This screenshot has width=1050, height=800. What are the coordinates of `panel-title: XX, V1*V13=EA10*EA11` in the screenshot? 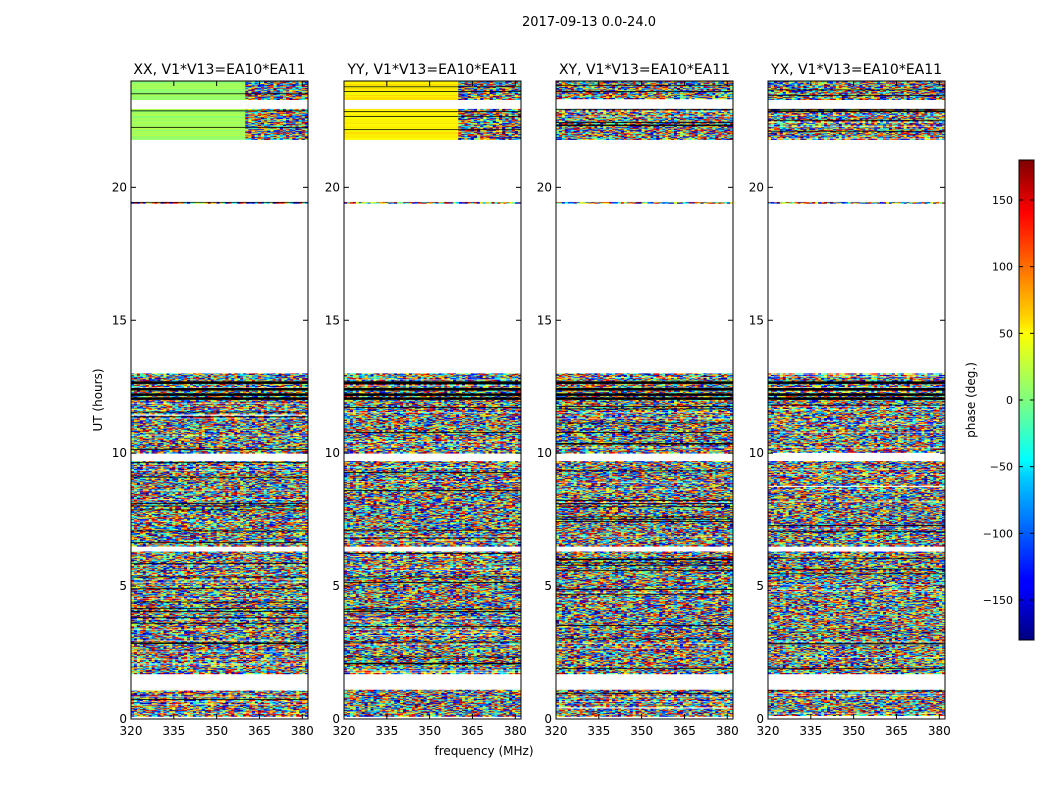 It's located at (219, 70).